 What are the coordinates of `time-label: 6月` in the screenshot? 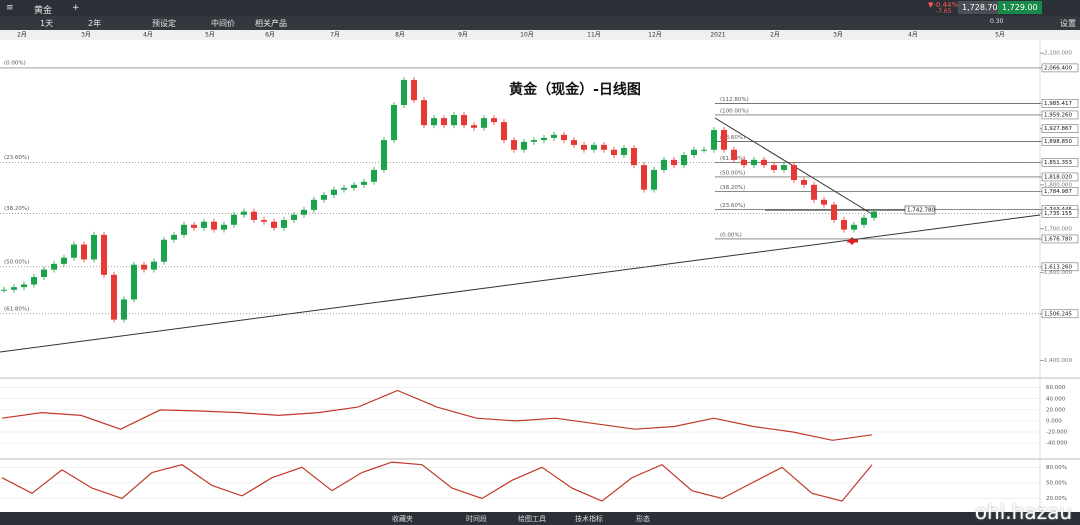 It's located at (270, 35).